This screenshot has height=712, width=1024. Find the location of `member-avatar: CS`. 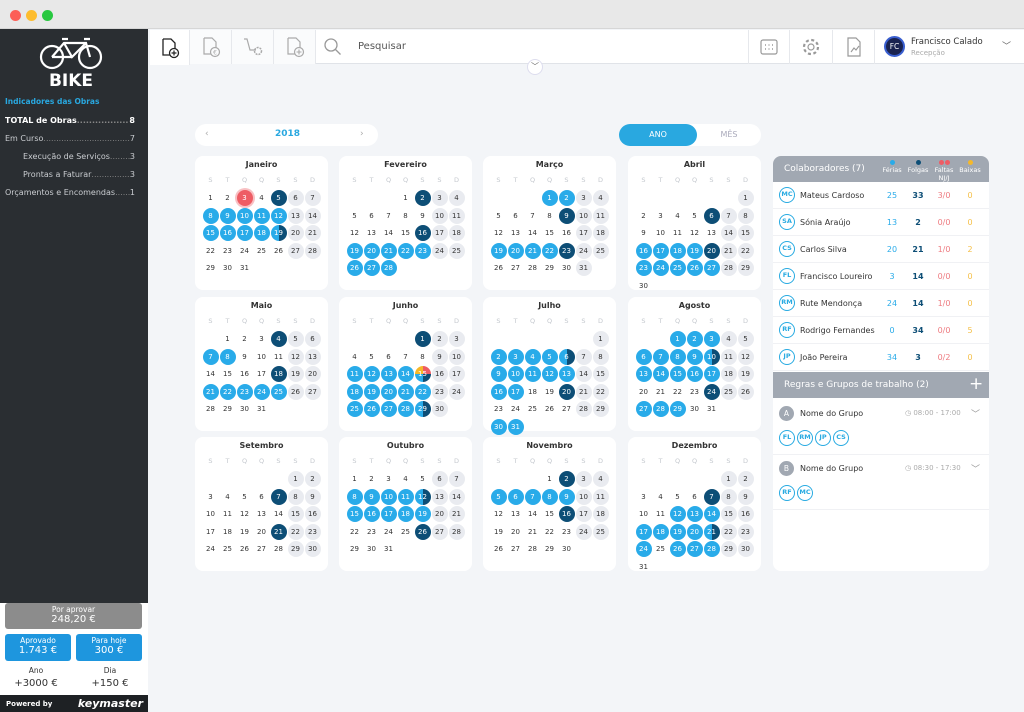

member-avatar: CS is located at coordinates (841, 438).